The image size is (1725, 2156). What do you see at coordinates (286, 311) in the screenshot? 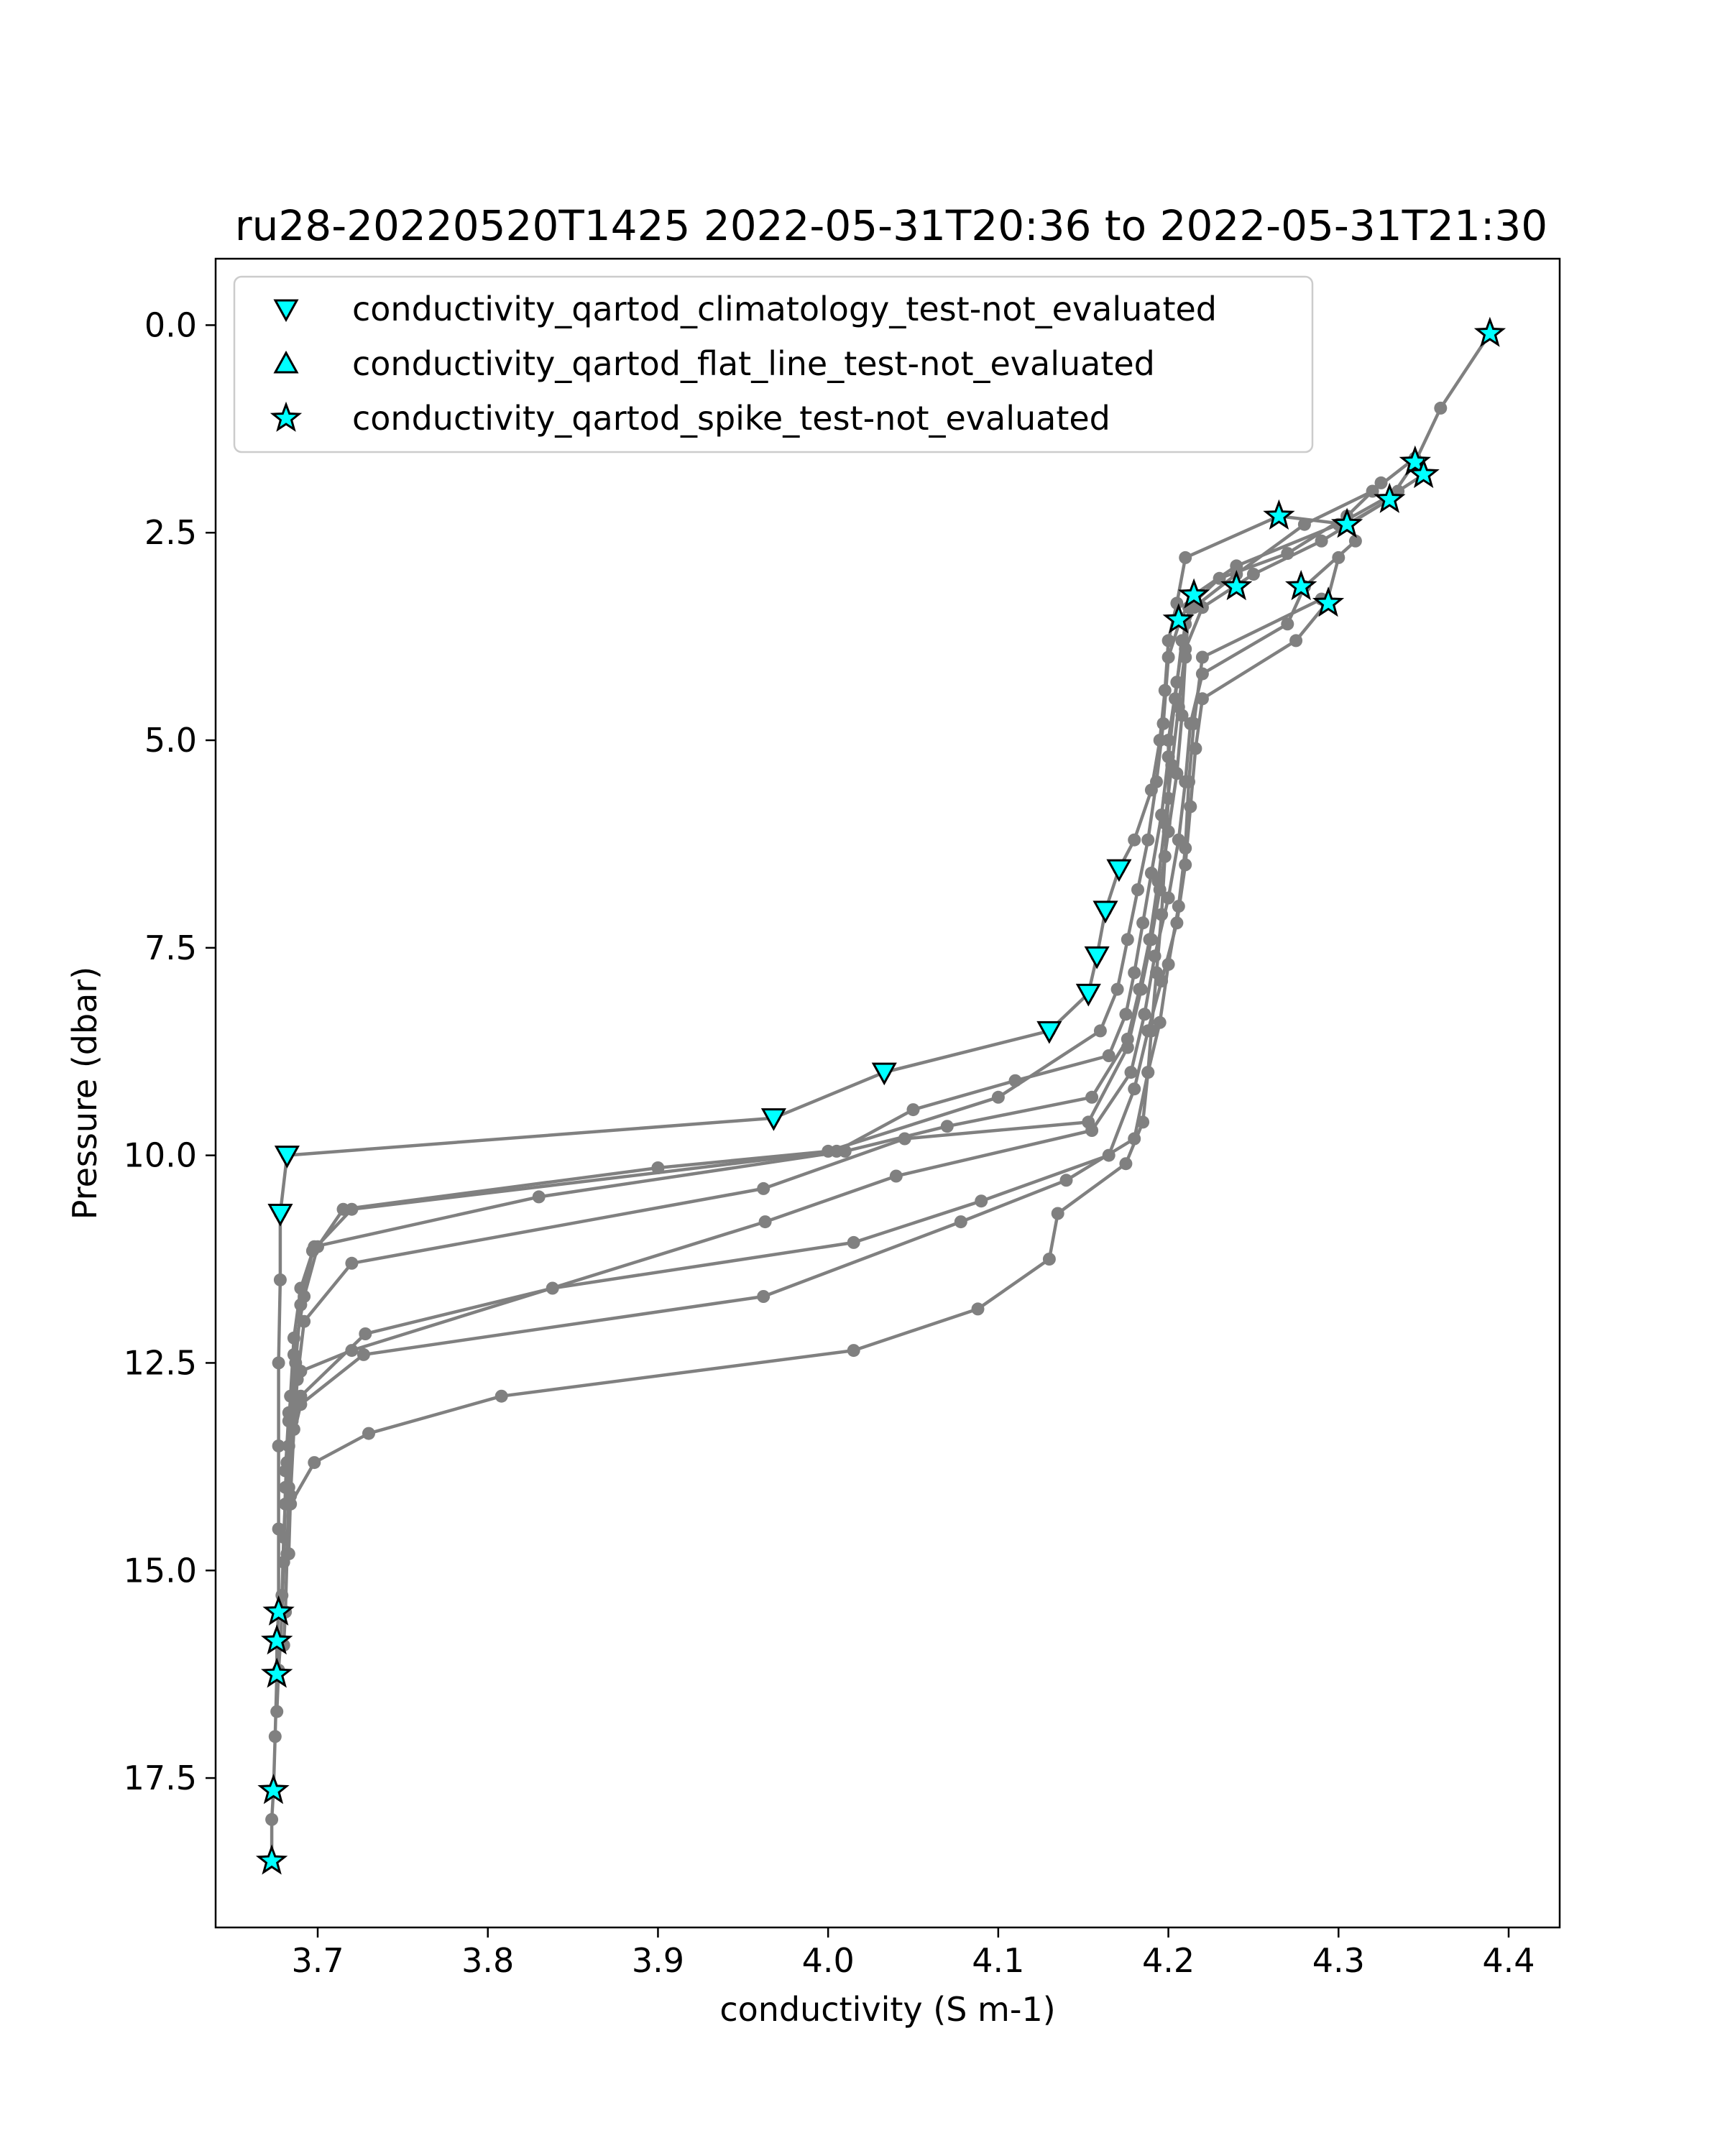
I see `legend-marker-triangle-down` at bounding box center [286, 311].